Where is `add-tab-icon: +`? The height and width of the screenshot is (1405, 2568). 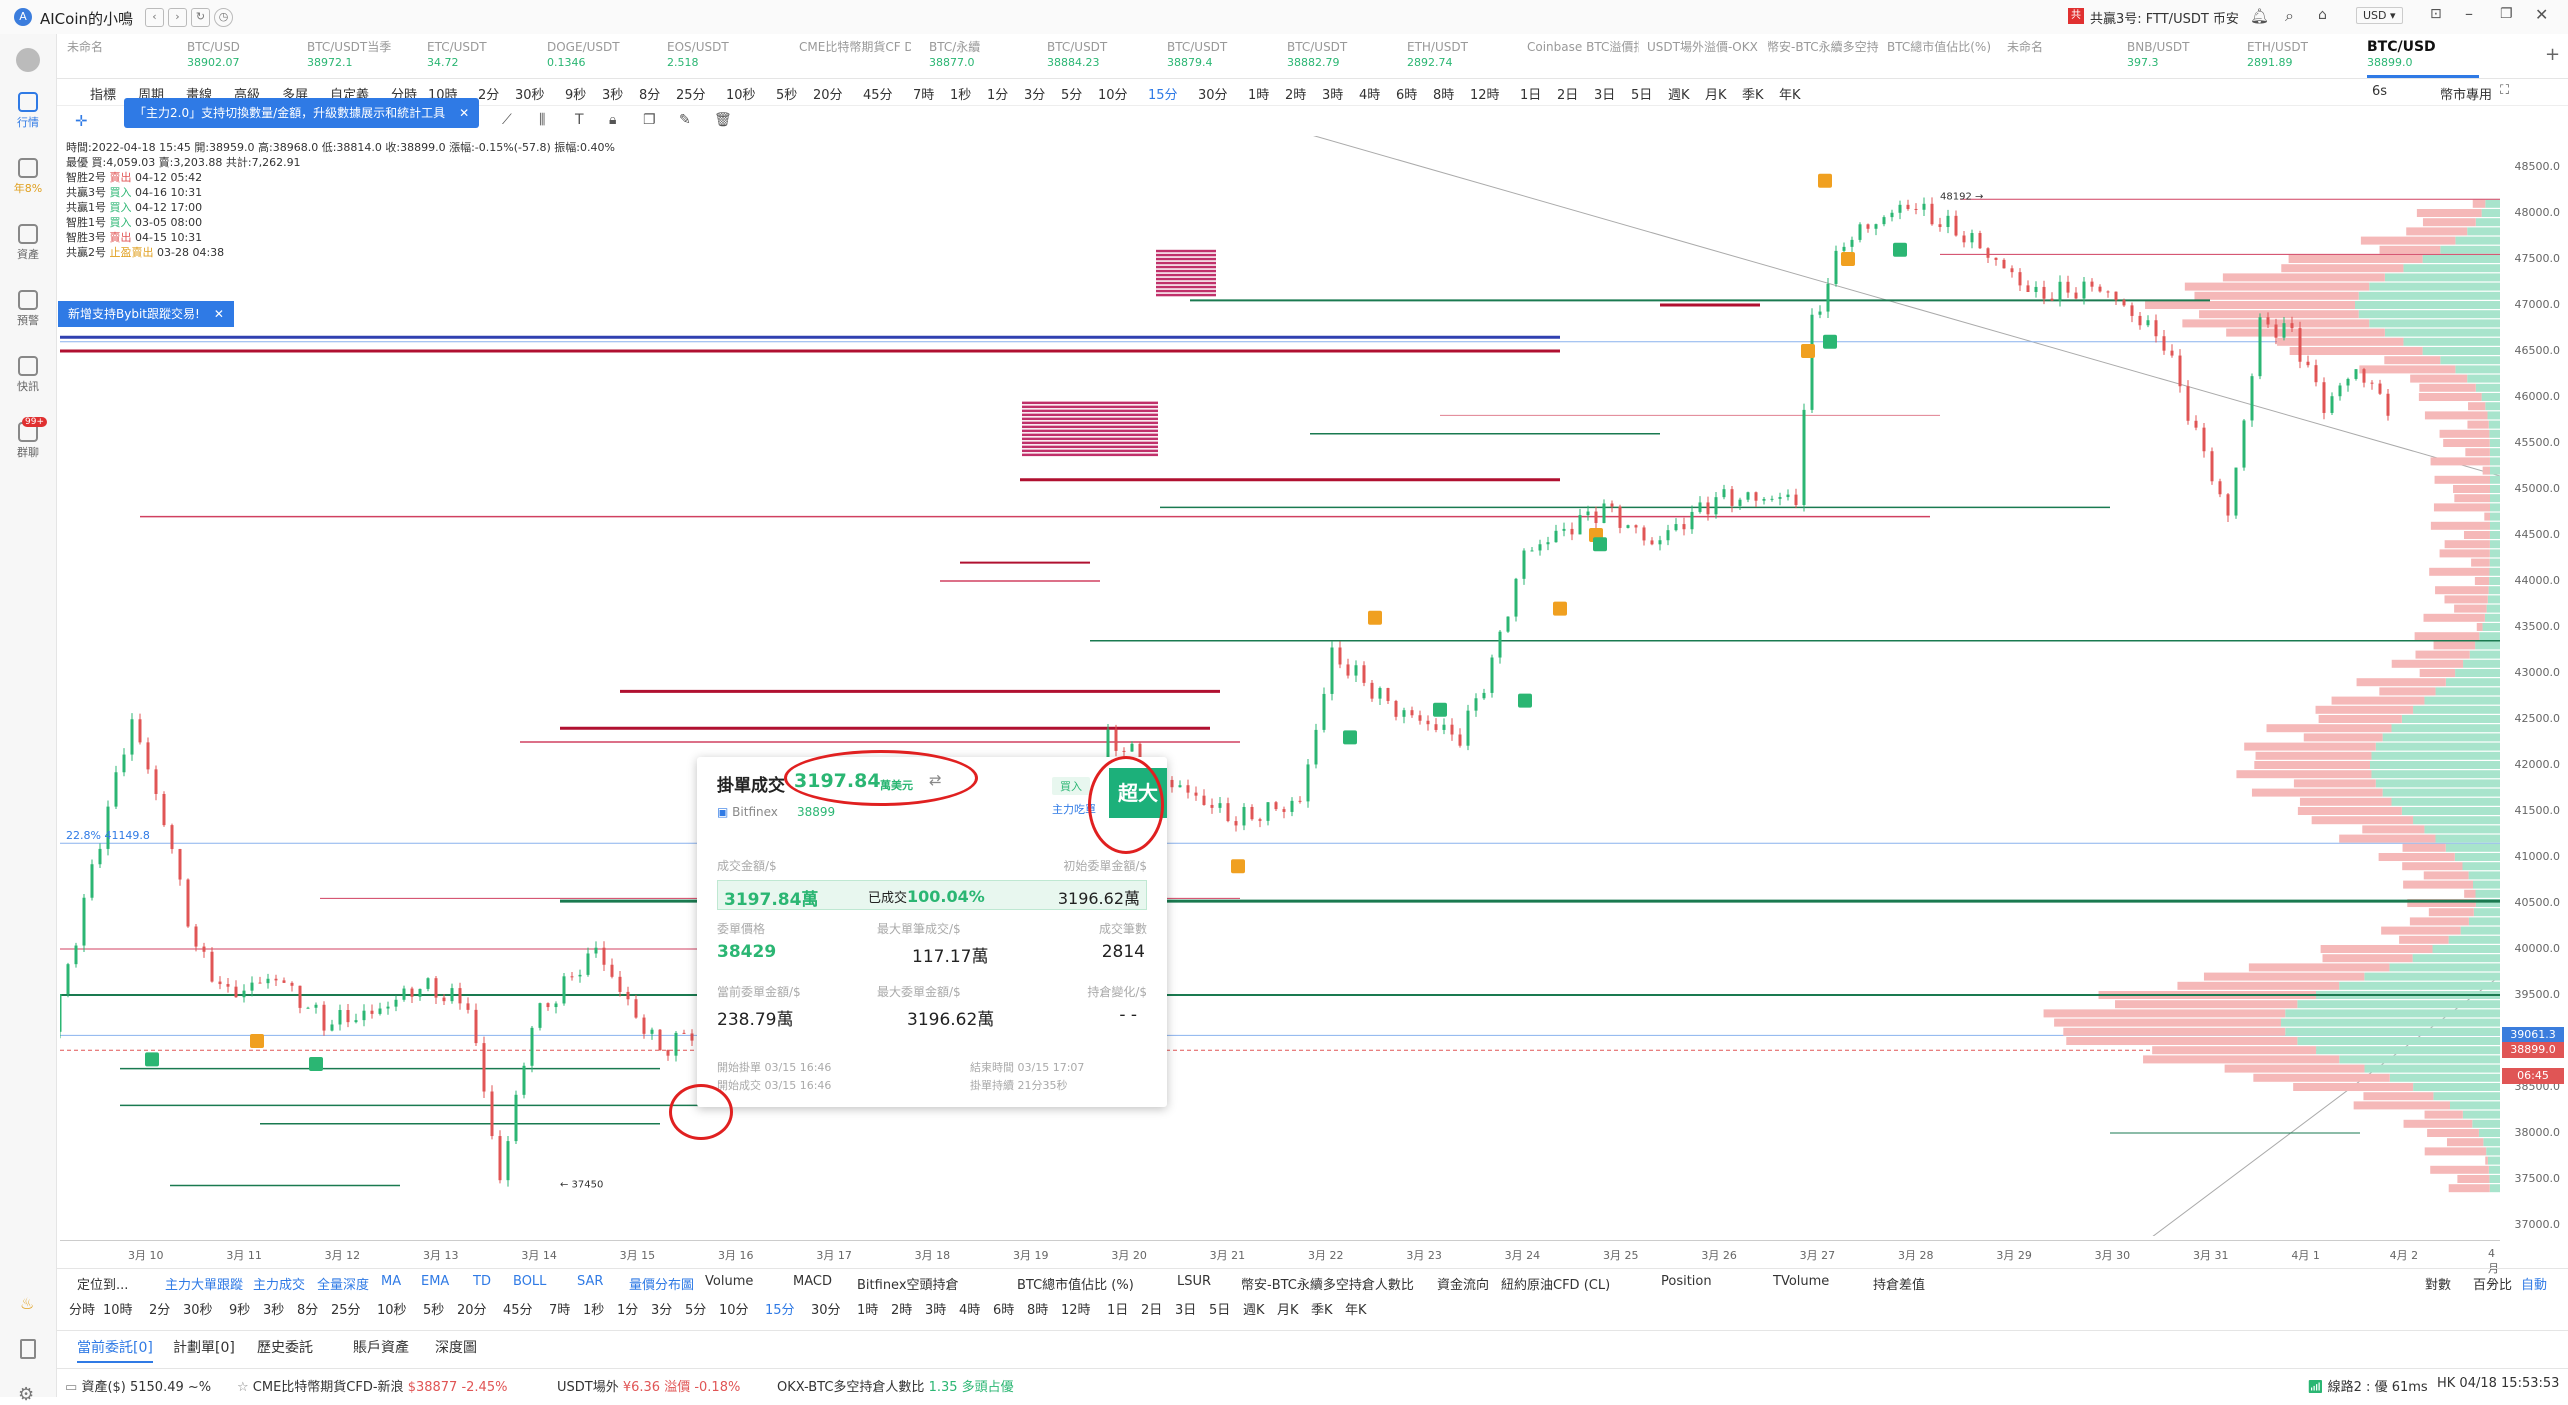 add-tab-icon: + is located at coordinates (2553, 54).